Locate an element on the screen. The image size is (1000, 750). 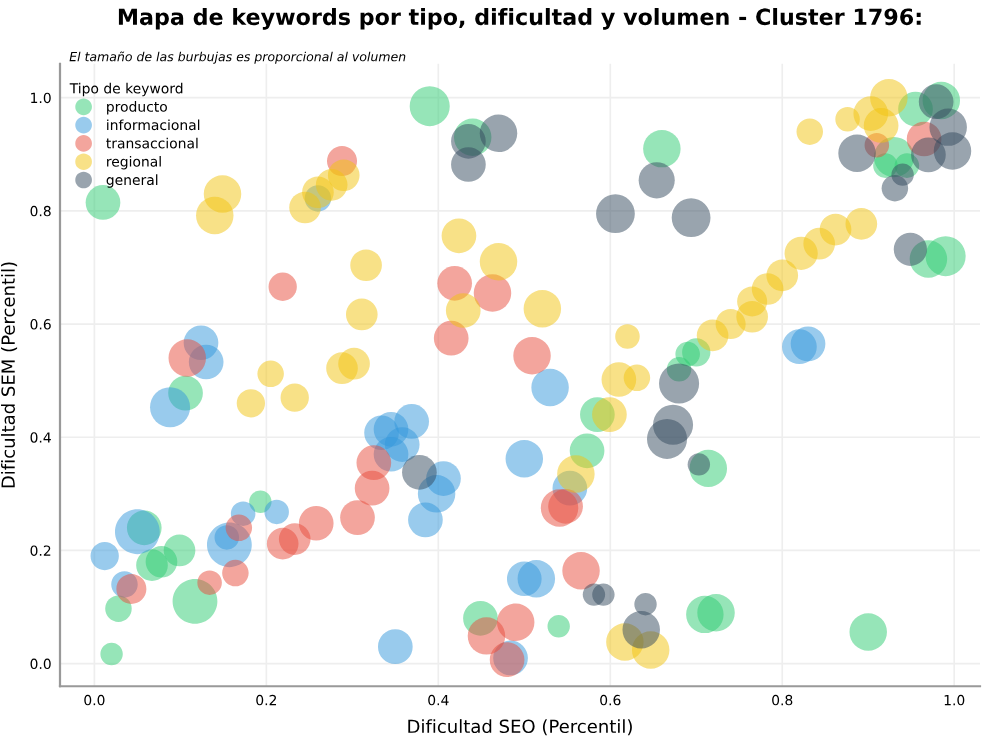
chart-title: Mapa de keywords por tipo, dificultad y volumen - Cluster 1796: is located at coordinates (519, 18).